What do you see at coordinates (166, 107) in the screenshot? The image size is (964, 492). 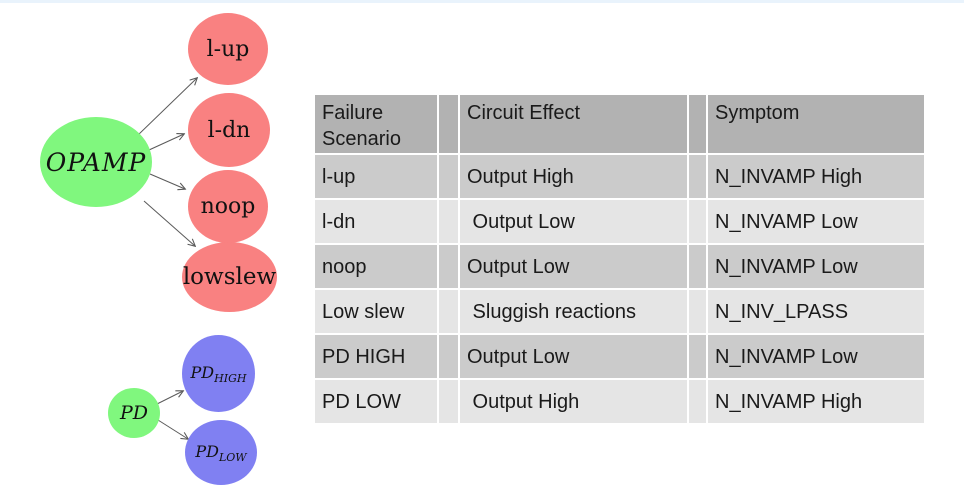 I see `arrow-opamp-to-lup` at bounding box center [166, 107].